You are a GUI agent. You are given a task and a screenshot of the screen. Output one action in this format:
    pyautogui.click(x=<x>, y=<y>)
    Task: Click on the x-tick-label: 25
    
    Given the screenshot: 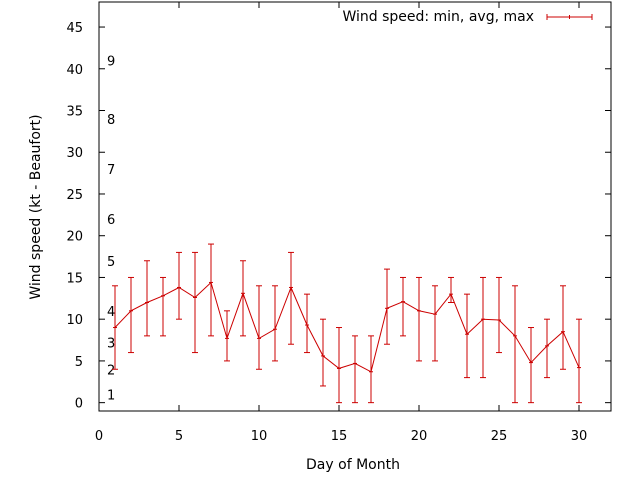 What is the action you would take?
    pyautogui.click(x=499, y=436)
    